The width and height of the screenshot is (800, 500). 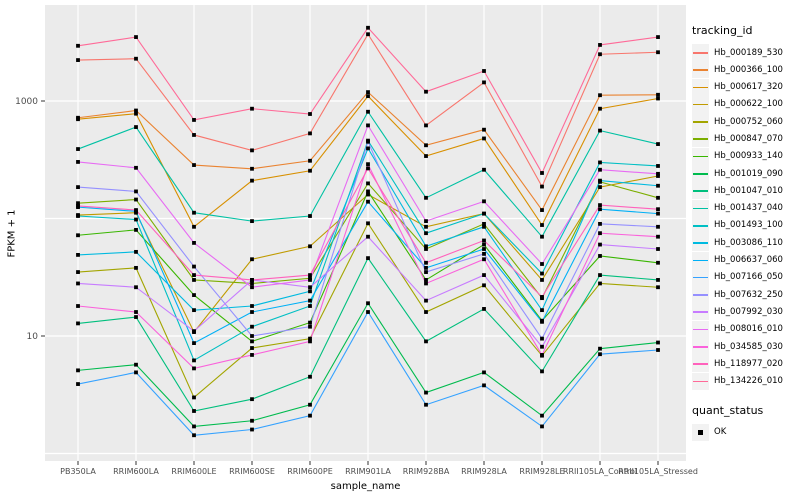 I want to click on x-tick-label: RRIM928LA, so click(x=484, y=471).